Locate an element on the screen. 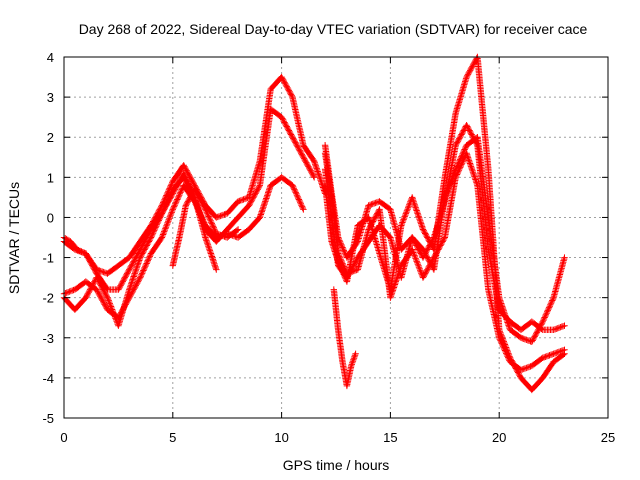 The height and width of the screenshot is (480, 640). y-tick-label: -5 is located at coordinates (48, 418).